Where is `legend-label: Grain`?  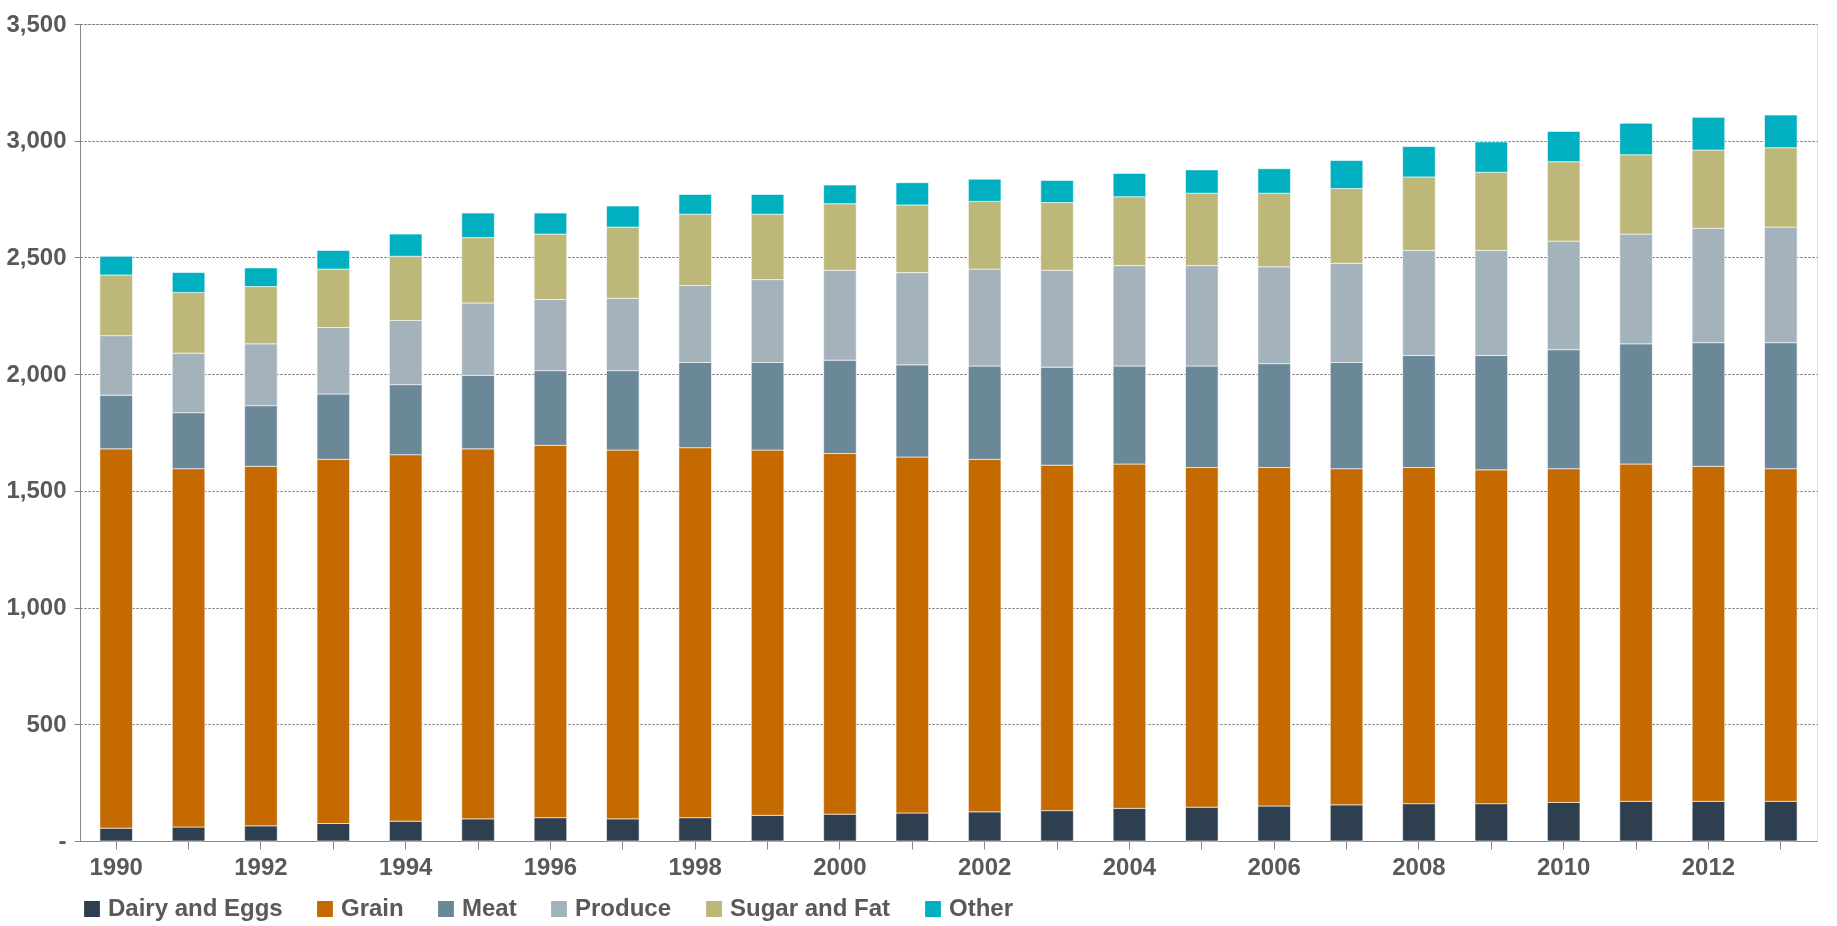
legend-label: Grain is located at coordinates (372, 907).